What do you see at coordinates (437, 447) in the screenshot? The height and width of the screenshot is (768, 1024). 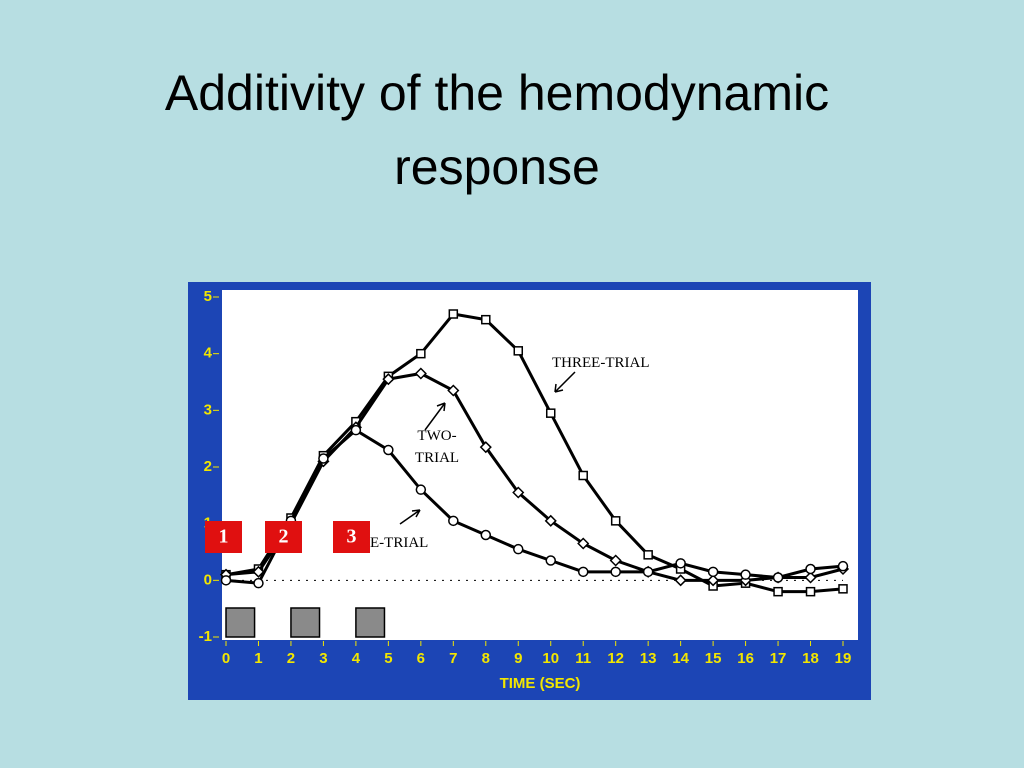 I see `series-annotation: TWO-TRIAL` at bounding box center [437, 447].